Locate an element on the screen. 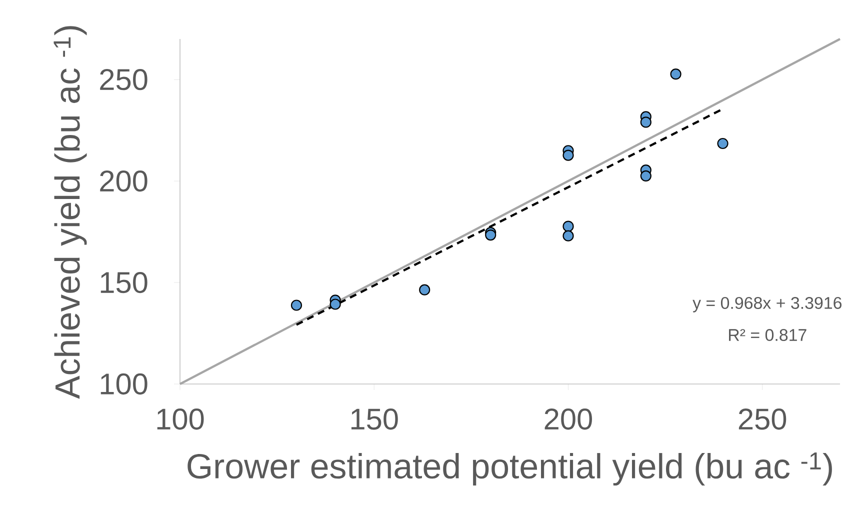 This screenshot has height=525, width=863. y-tick-label: 100 is located at coordinates (124, 384).